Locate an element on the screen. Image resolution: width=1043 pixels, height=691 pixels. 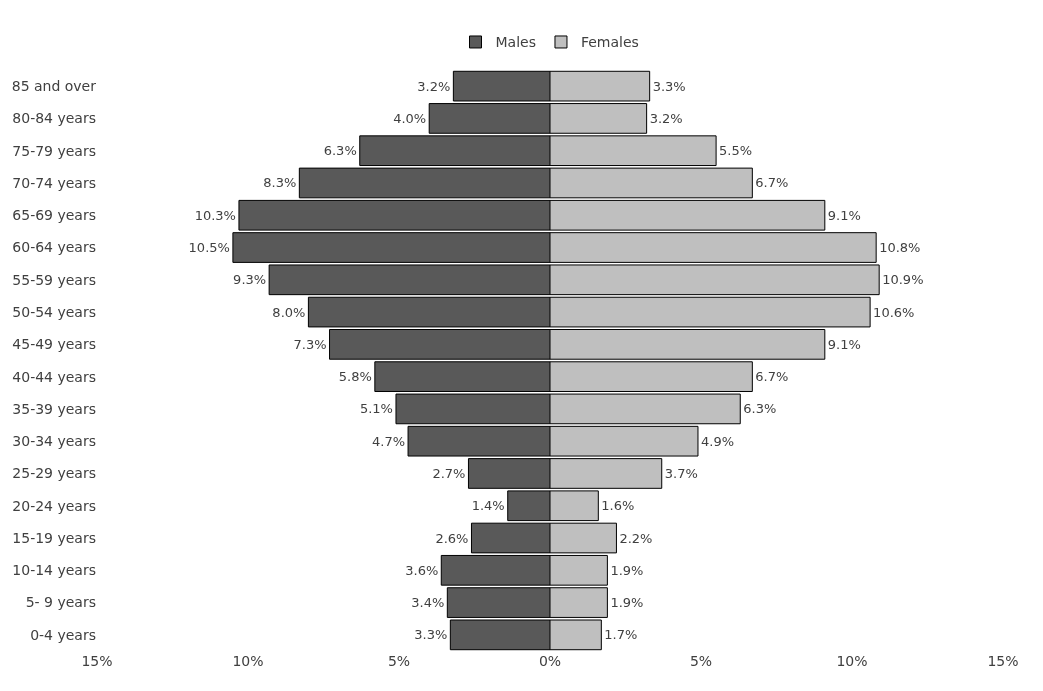
legend-label: Females is located at coordinates (609, 42).